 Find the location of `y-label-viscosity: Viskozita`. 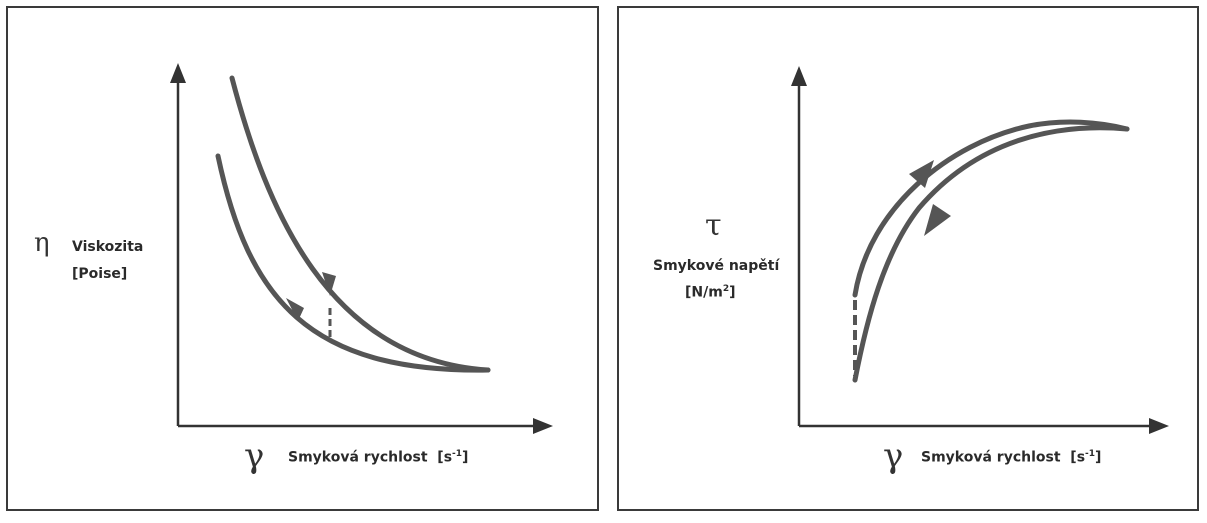

y-label-viscosity: Viskozita is located at coordinates (108, 247).